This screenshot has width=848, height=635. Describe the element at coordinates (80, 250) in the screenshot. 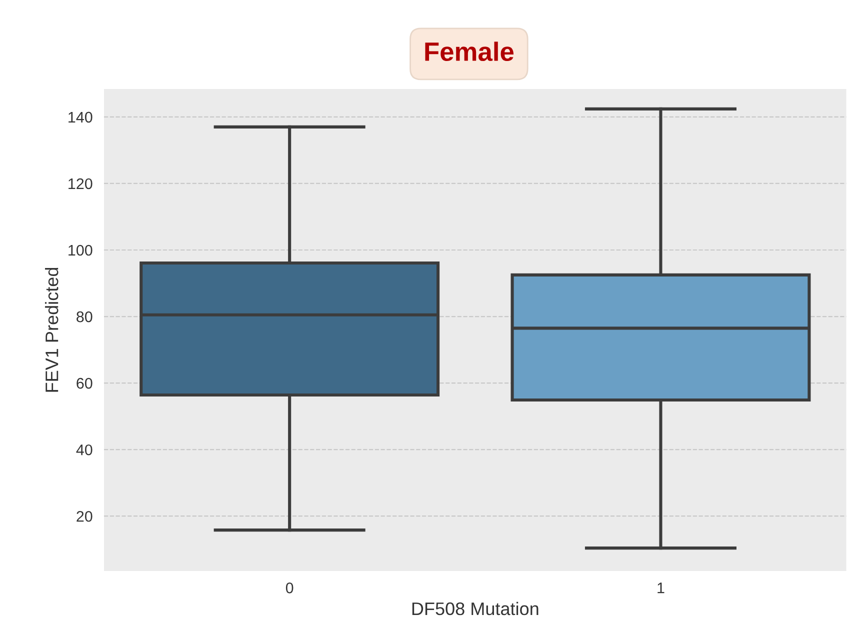

I see `y-tick-label: 100` at that location.